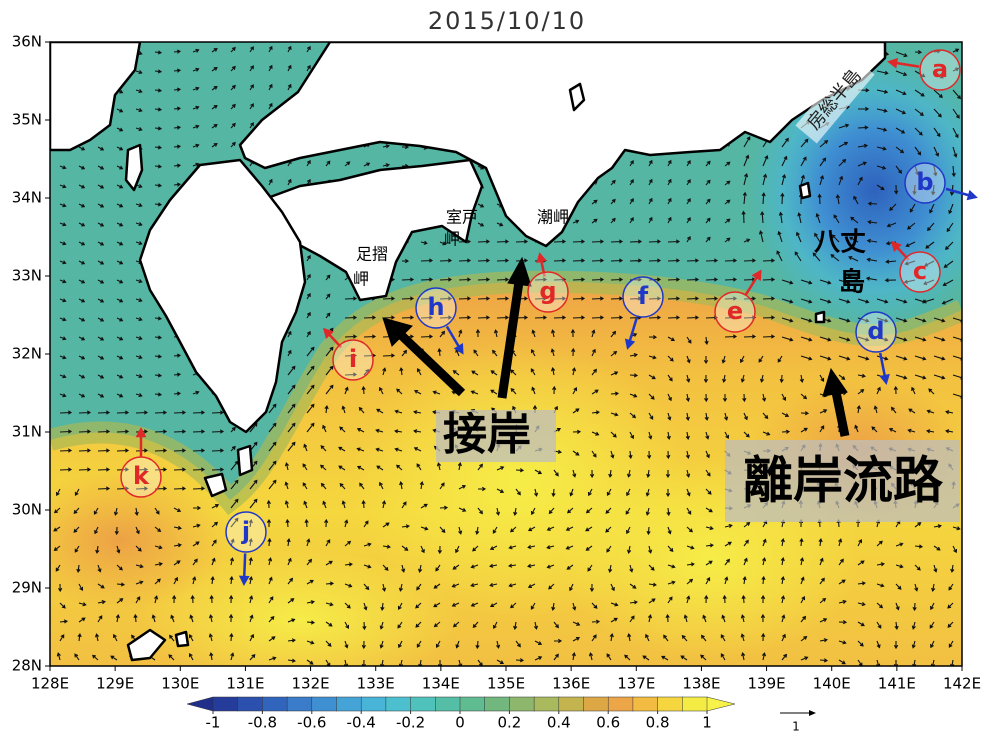 The height and width of the screenshot is (740, 995). What do you see at coordinates (843, 481) in the screenshot?
I see `annotation: 離岸流路` at bounding box center [843, 481].